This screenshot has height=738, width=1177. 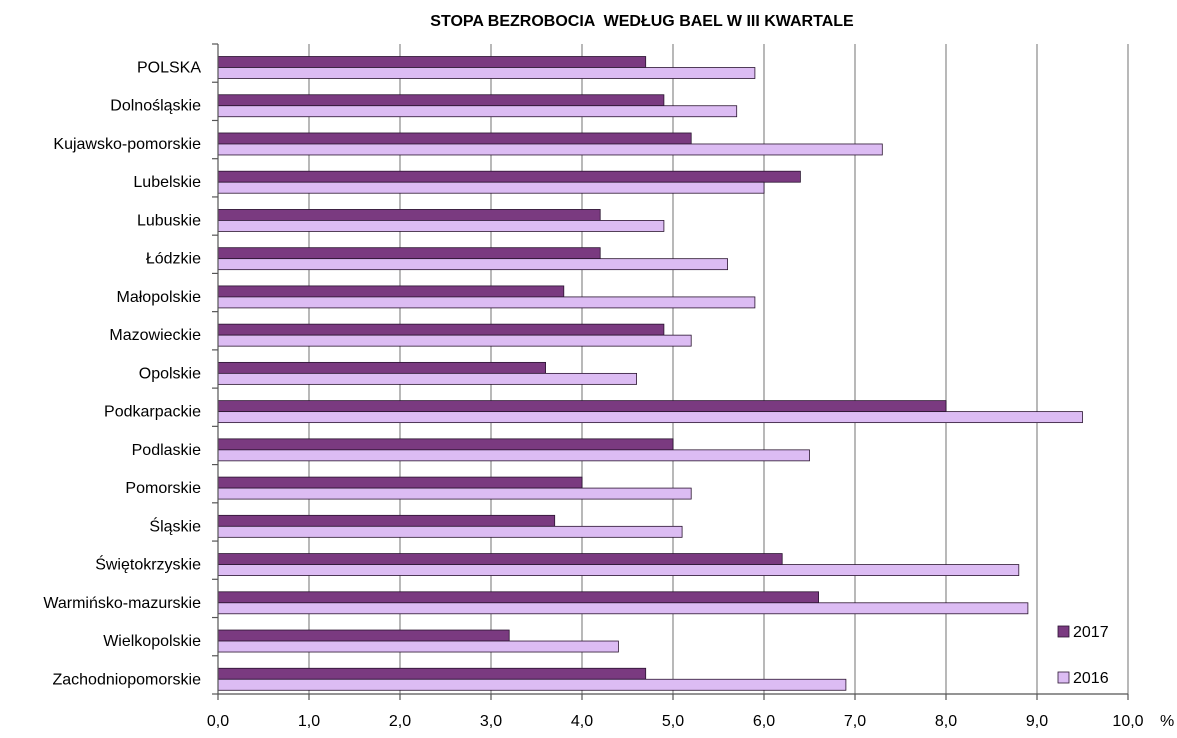 What do you see at coordinates (764, 721) in the screenshot?
I see `x-tick-label: 6,0` at bounding box center [764, 721].